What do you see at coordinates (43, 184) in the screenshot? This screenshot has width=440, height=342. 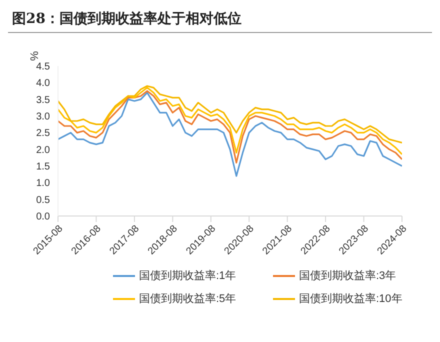 I see `y-tick-label: 1.0` at bounding box center [43, 184].